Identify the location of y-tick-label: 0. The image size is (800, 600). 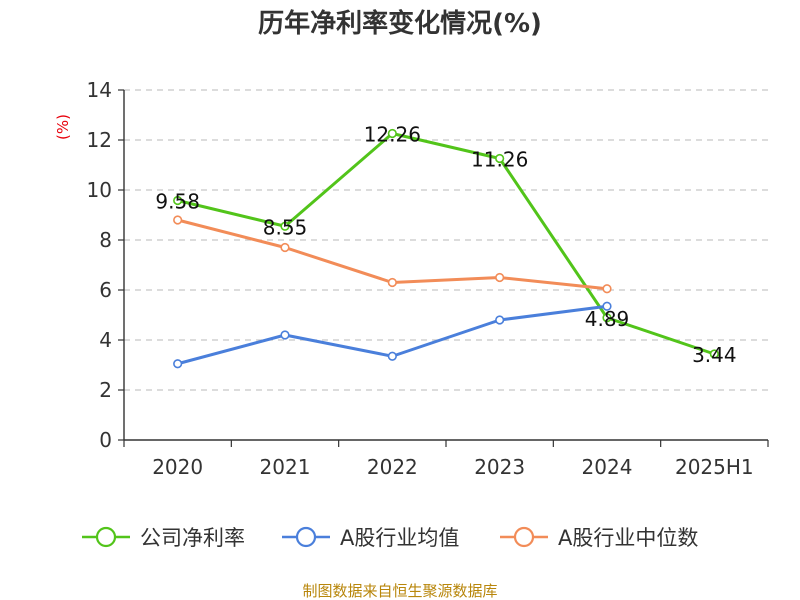
(105, 440).